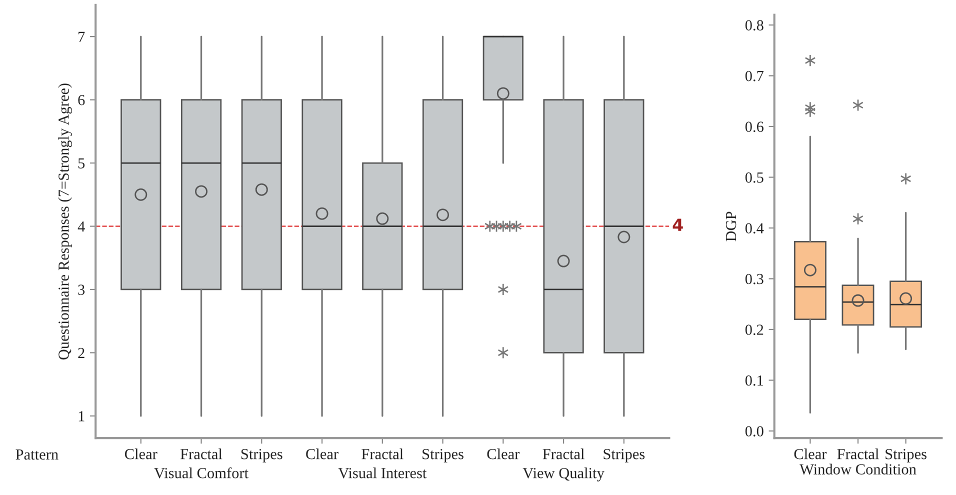  What do you see at coordinates (81, 416) in the screenshot?
I see `y-tick-label: 1` at bounding box center [81, 416].